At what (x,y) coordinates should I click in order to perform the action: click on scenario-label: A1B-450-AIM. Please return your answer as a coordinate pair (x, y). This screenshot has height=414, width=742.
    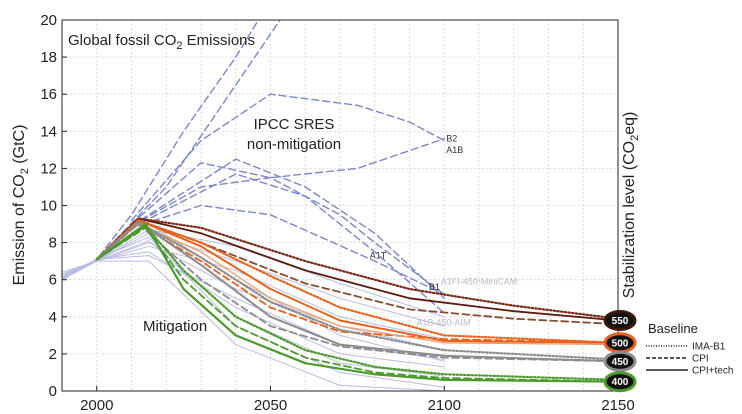
    Looking at the image, I should click on (443, 322).